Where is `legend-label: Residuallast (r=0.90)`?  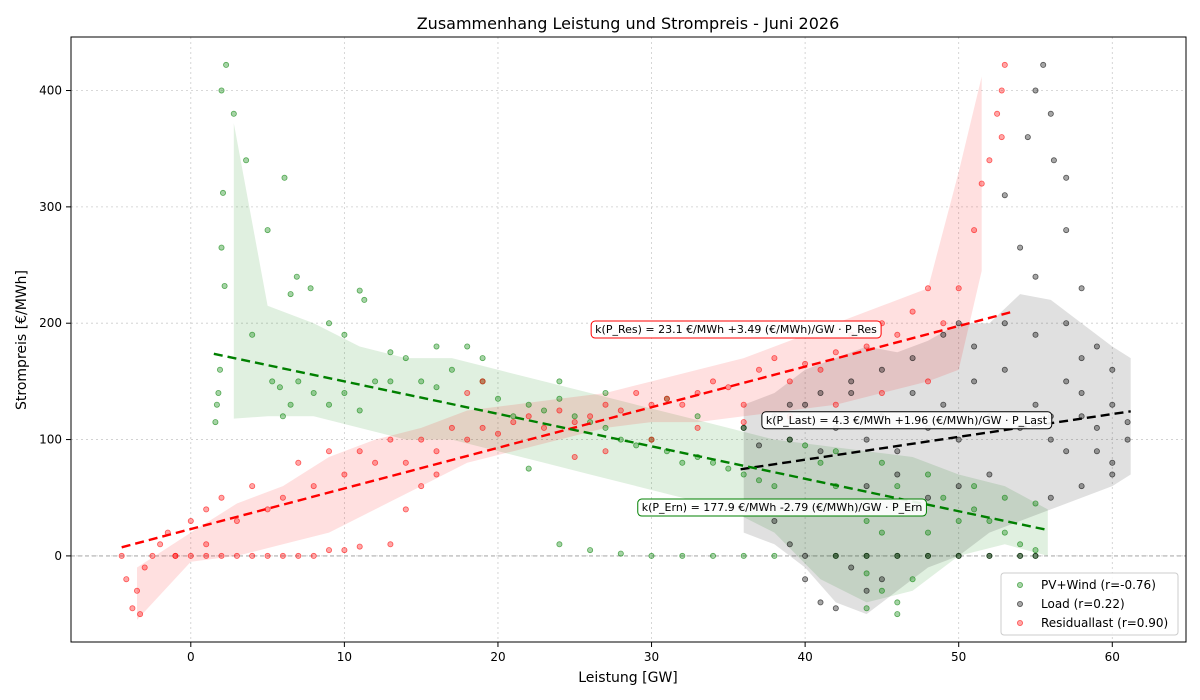
legend-label: Residuallast (r=0.90) is located at coordinates (1104, 623).